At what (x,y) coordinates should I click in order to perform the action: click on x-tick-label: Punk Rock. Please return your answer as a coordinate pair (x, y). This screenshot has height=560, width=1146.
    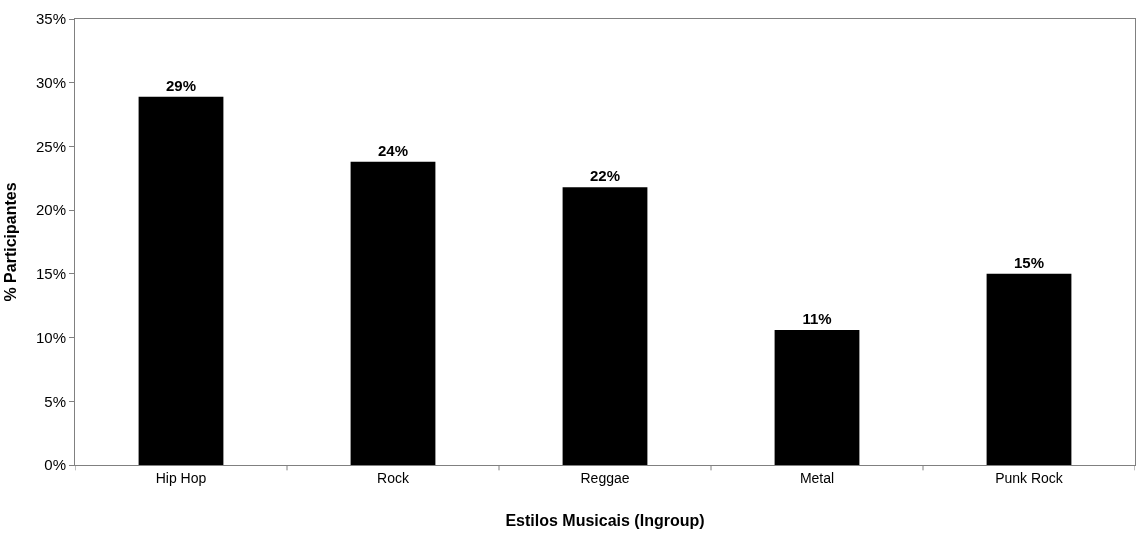
    Looking at the image, I should click on (1029, 477).